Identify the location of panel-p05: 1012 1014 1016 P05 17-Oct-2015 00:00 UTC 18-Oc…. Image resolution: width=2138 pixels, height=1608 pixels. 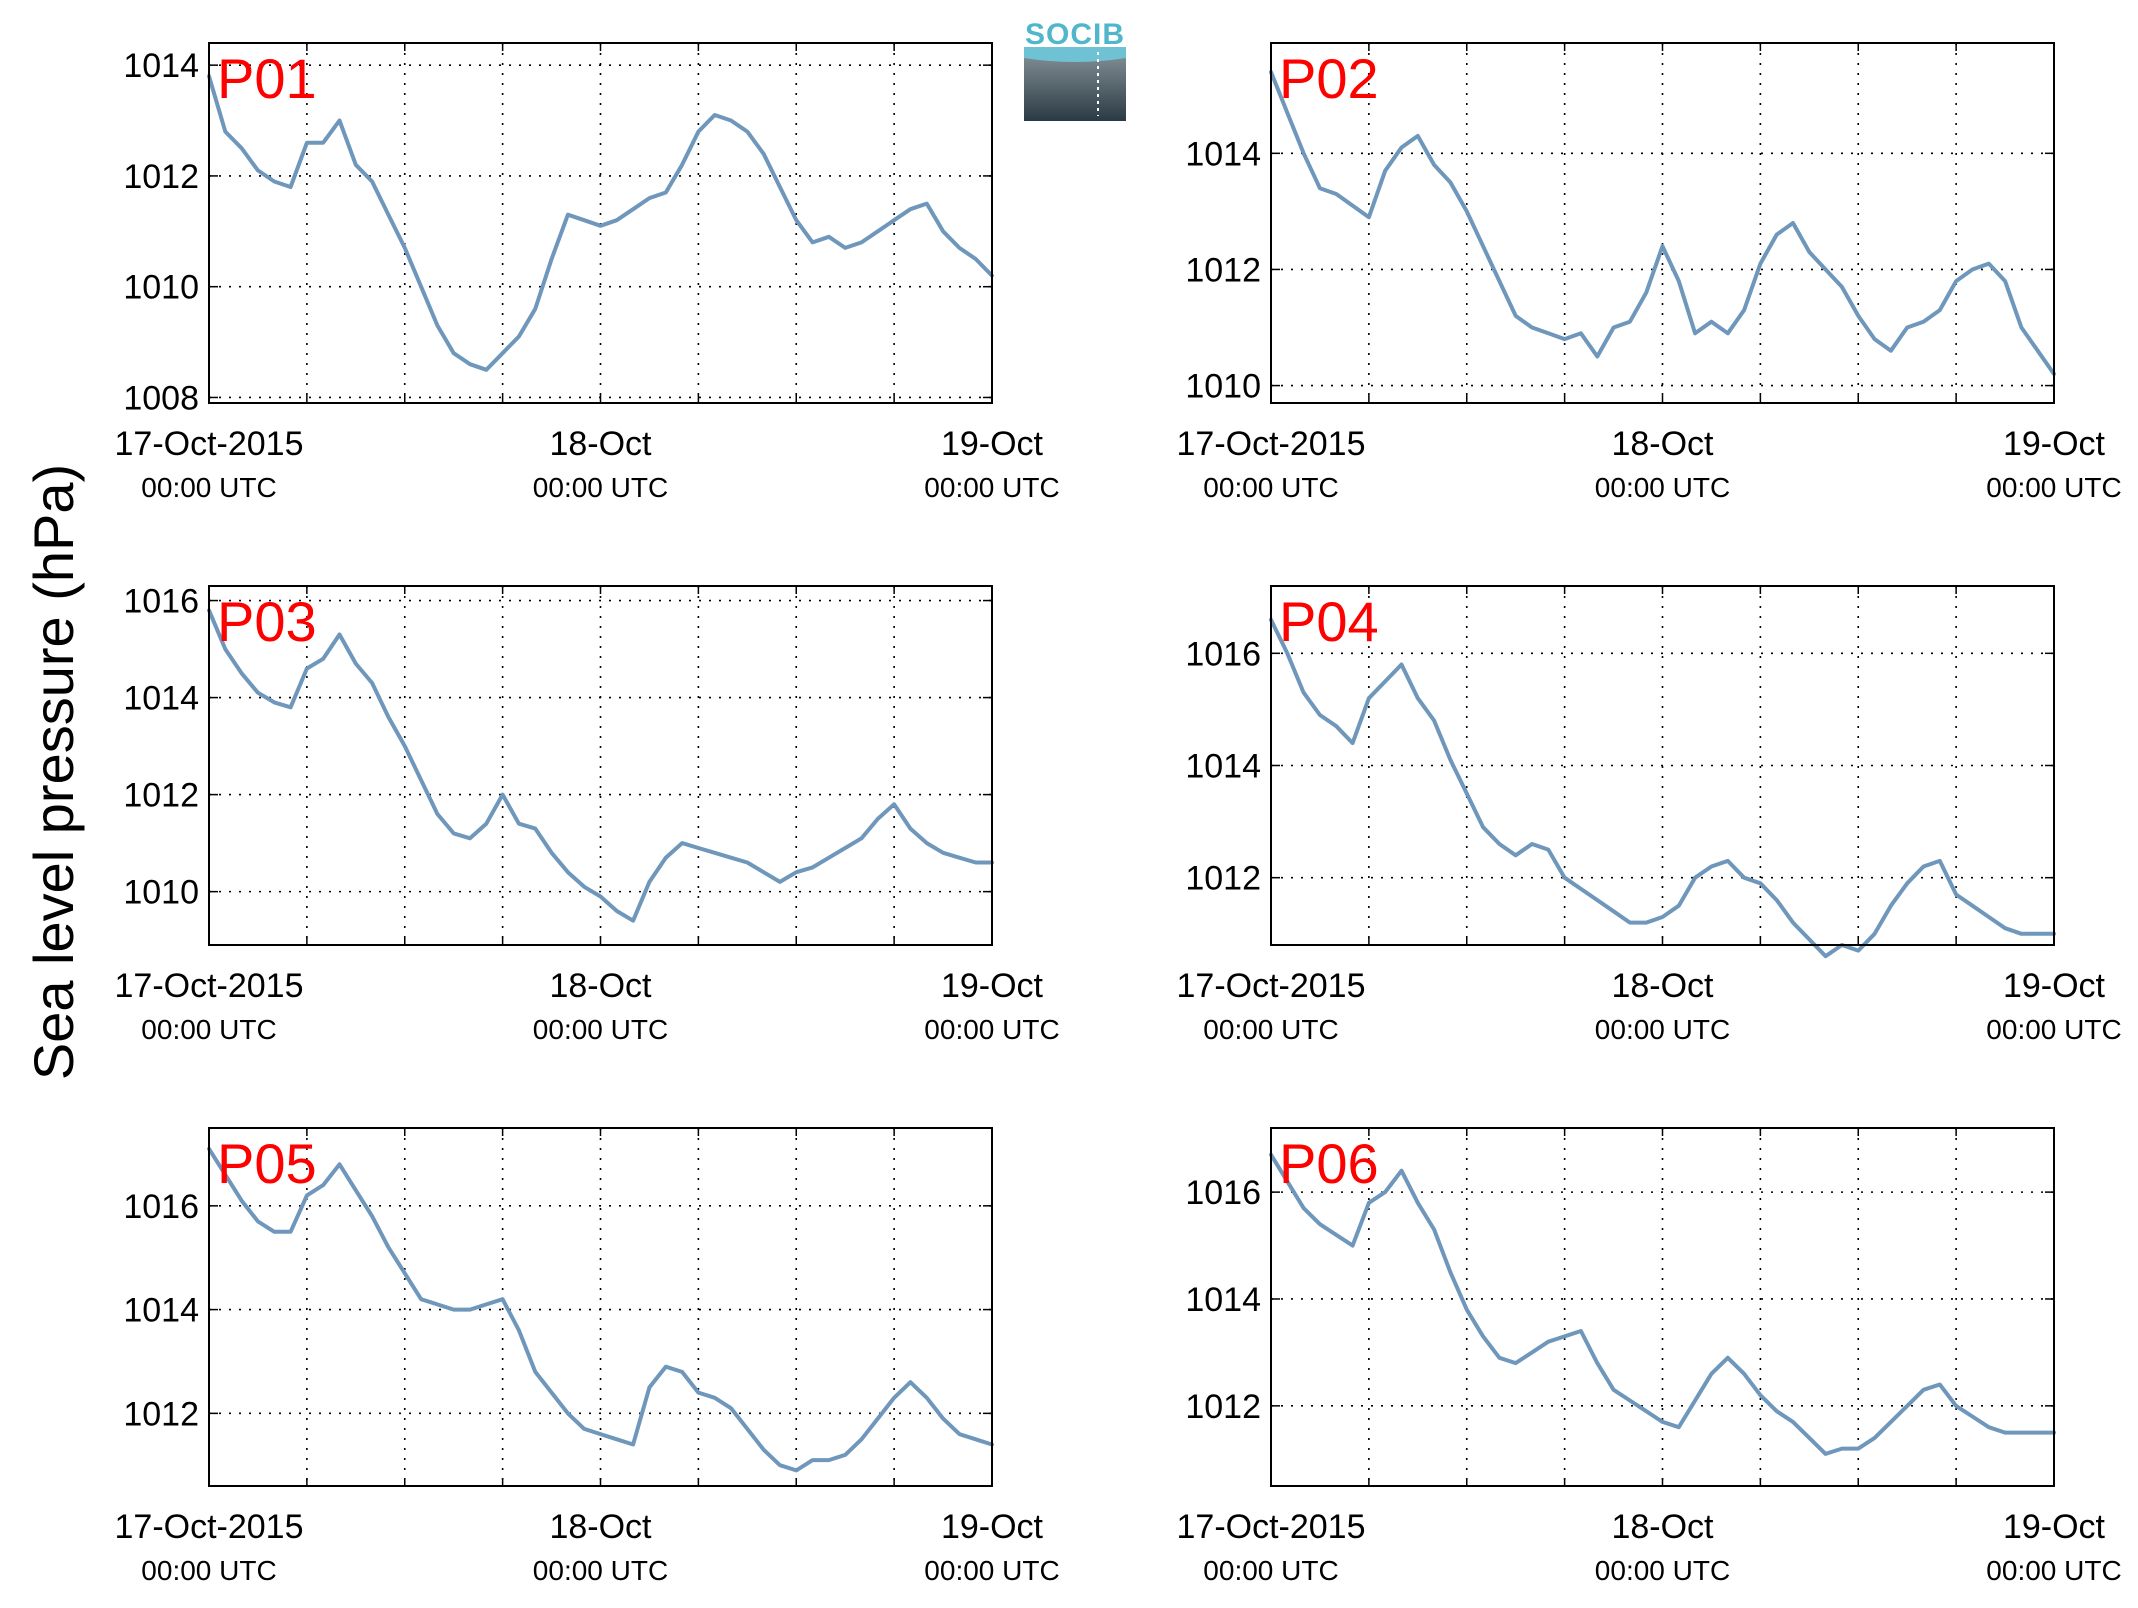
(587, 1356).